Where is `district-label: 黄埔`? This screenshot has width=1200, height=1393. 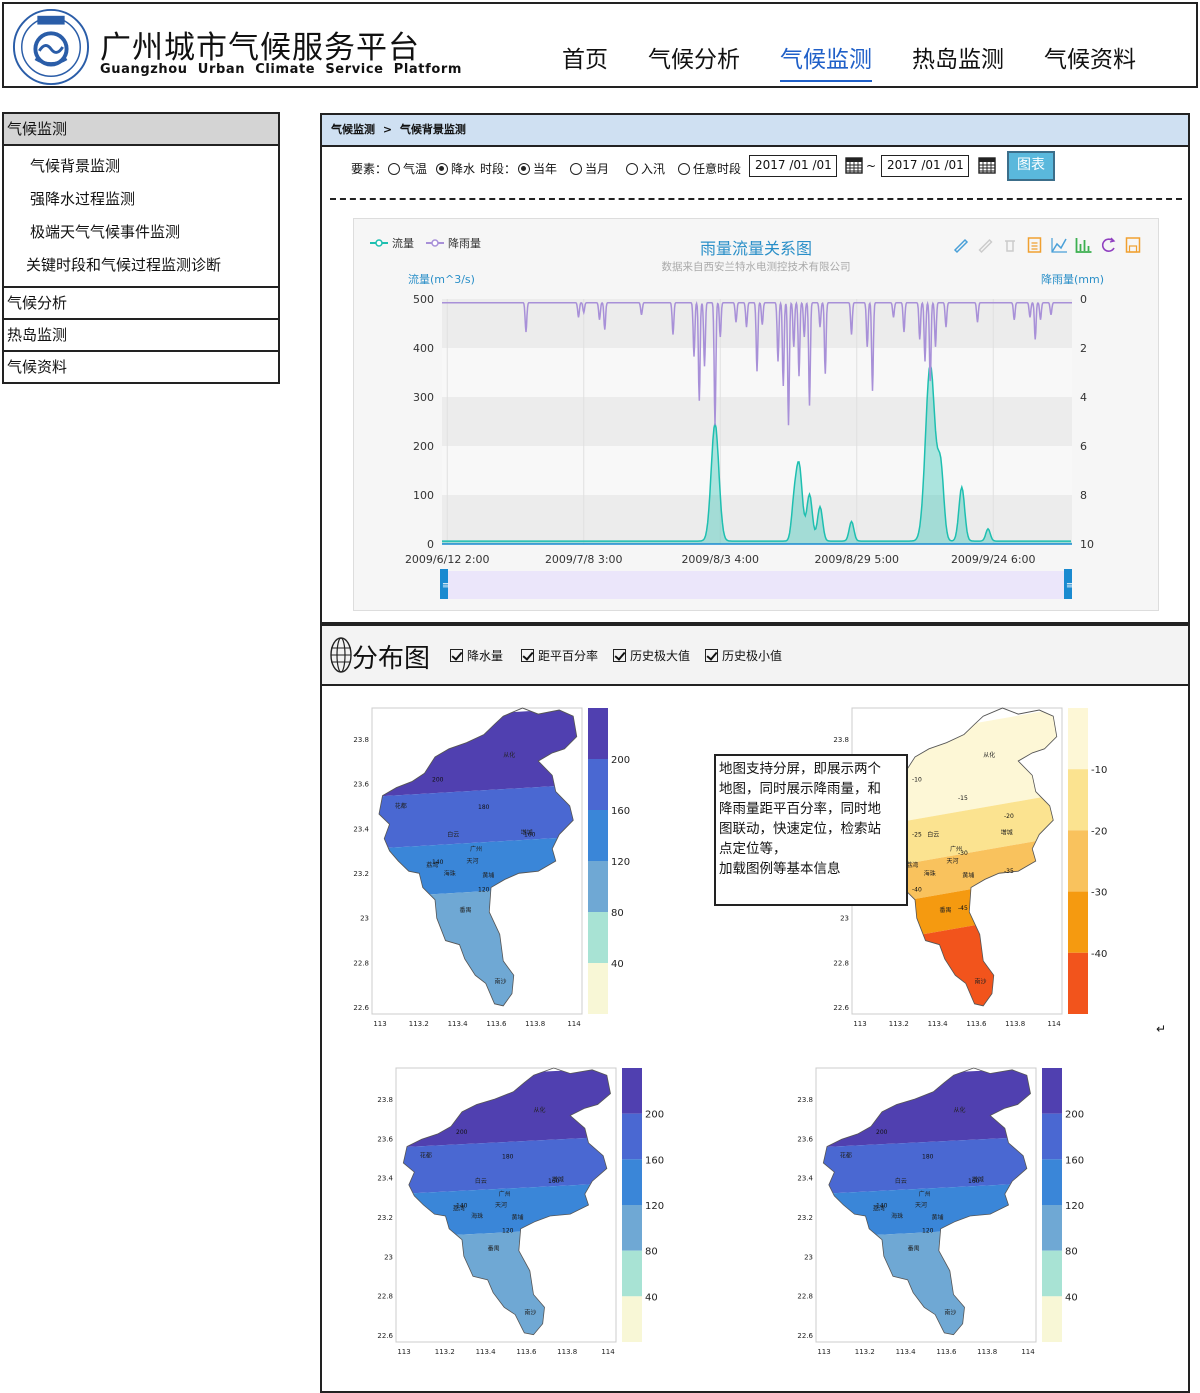 district-label: 黄埔 is located at coordinates (518, 1218).